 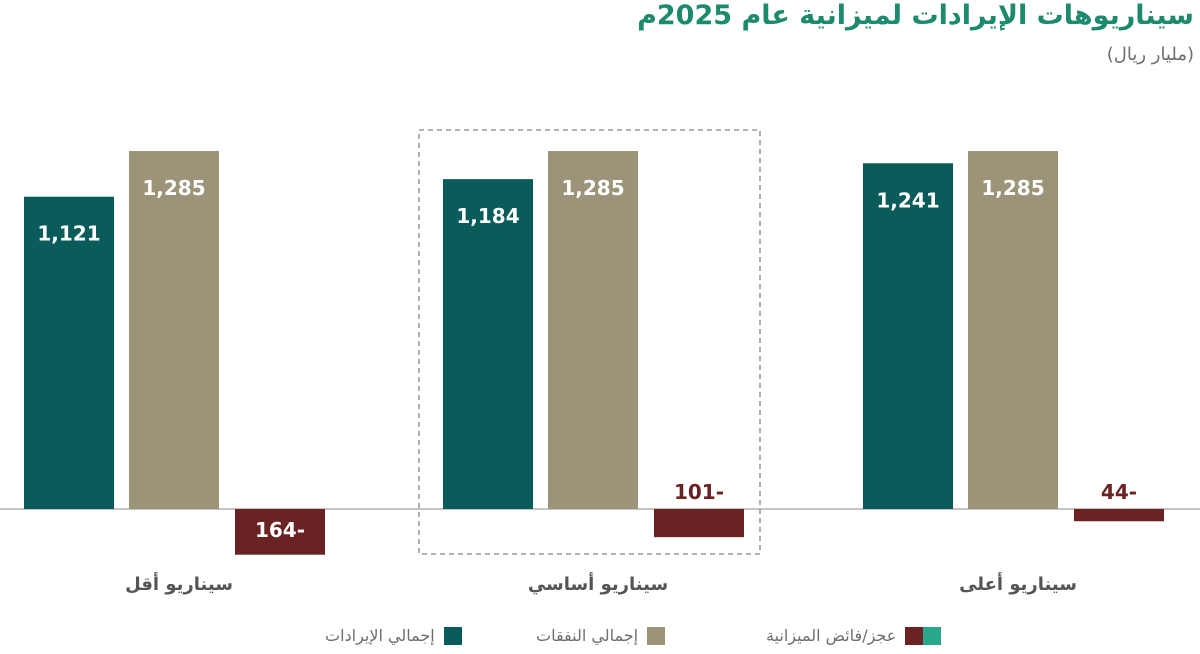 I want to click on value-label-revenue-0: 1,121, so click(x=68, y=234).